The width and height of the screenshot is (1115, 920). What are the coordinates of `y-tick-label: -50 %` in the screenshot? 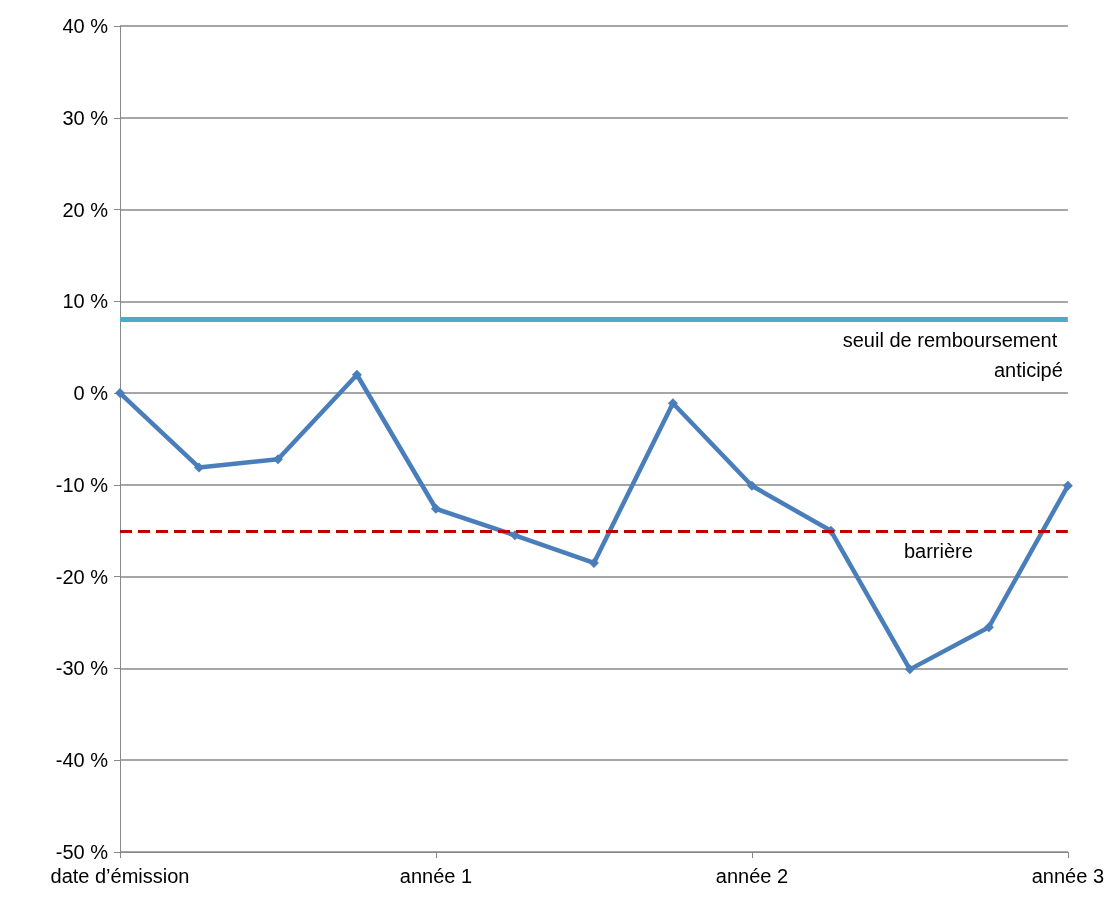 It's located at (82, 852).